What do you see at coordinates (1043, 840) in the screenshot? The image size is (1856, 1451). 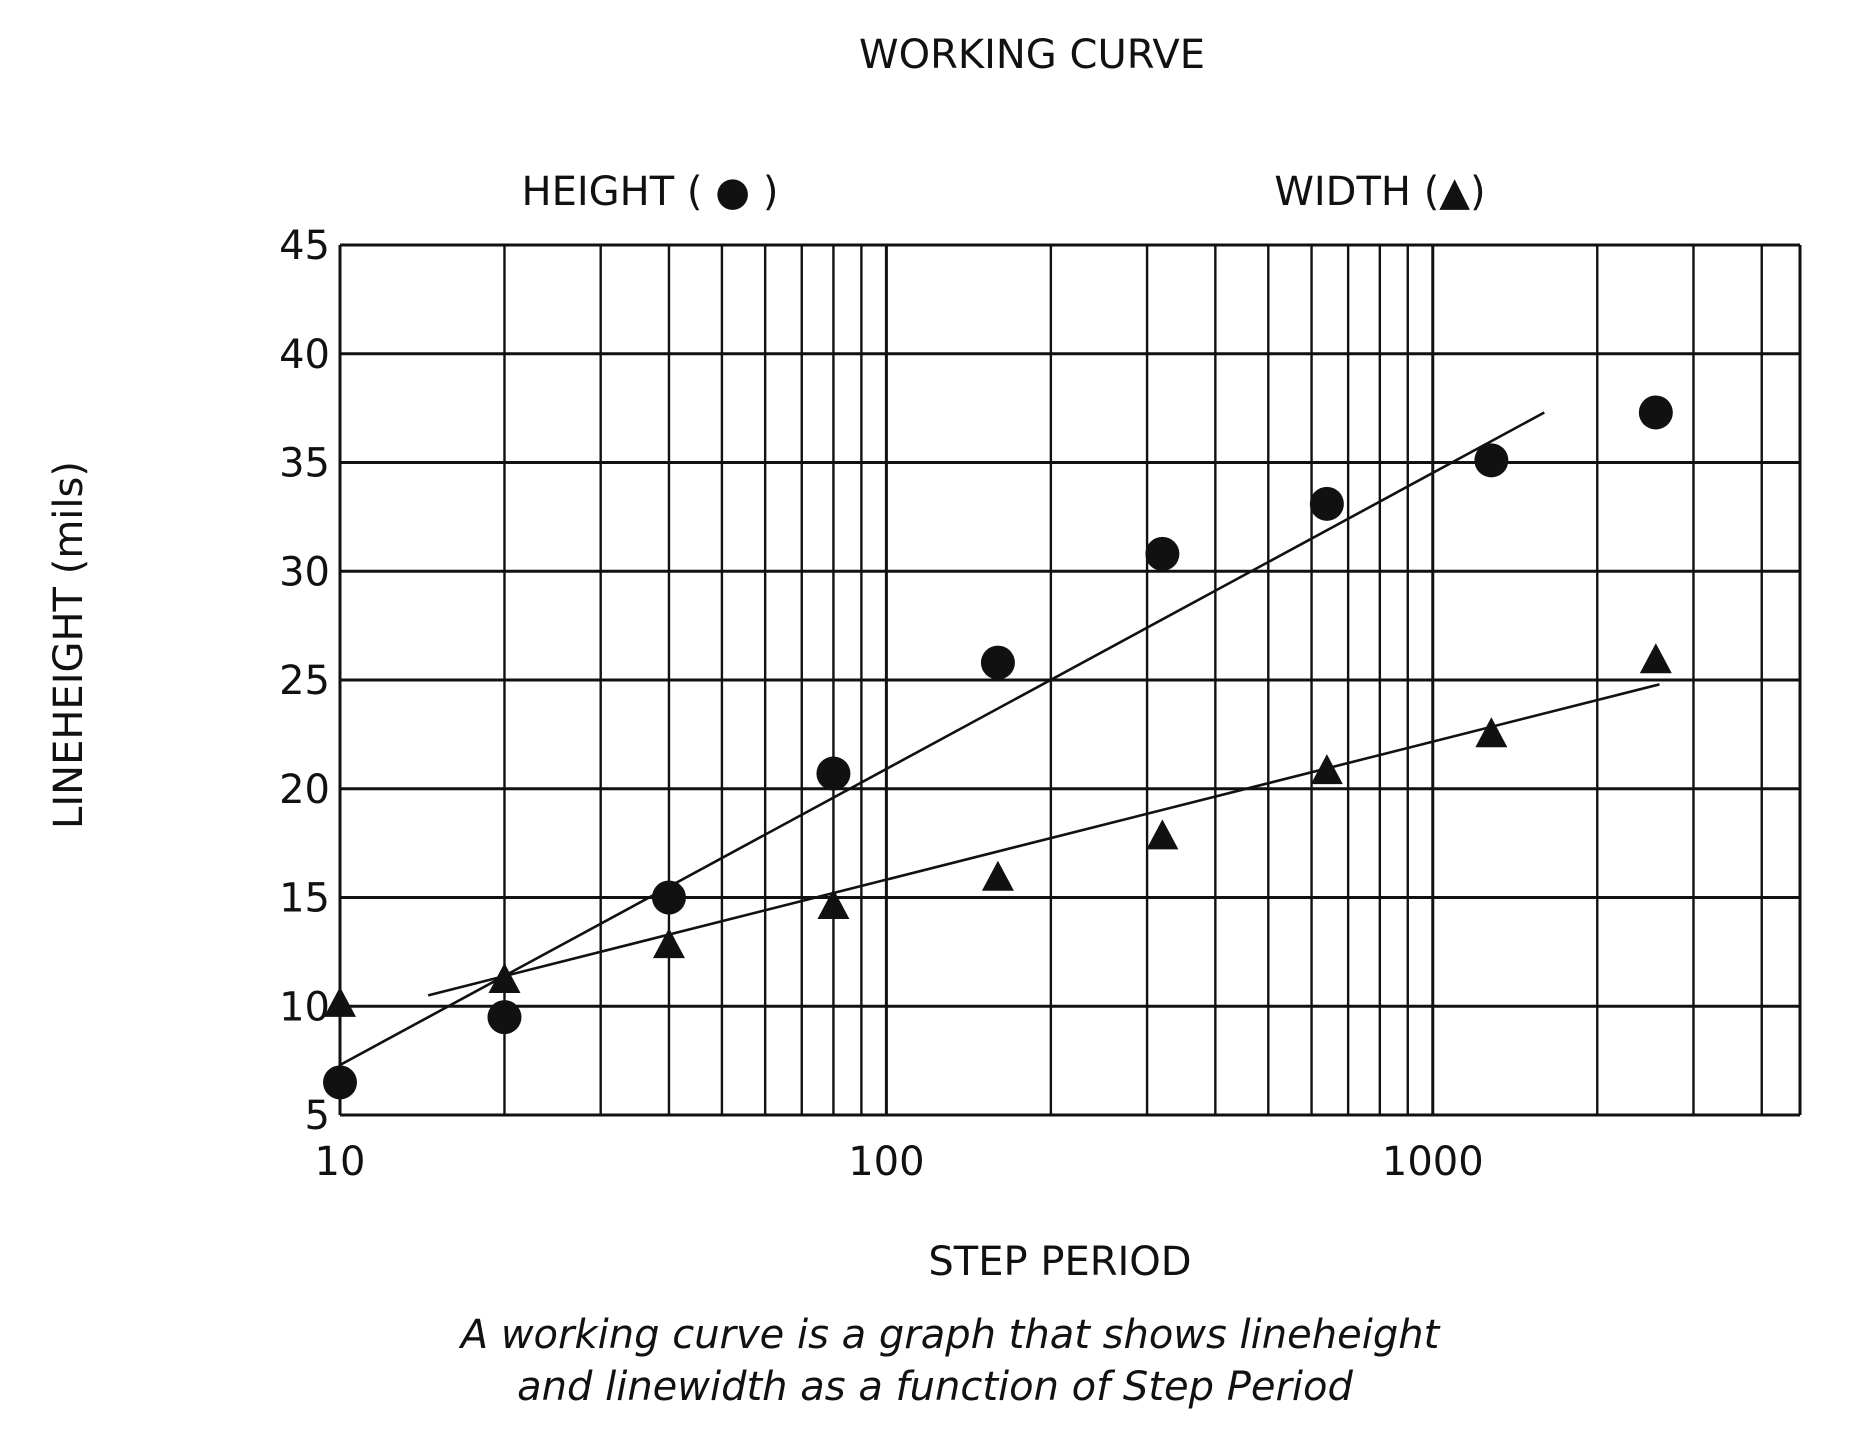 I see `fit-line-triangle` at bounding box center [1043, 840].